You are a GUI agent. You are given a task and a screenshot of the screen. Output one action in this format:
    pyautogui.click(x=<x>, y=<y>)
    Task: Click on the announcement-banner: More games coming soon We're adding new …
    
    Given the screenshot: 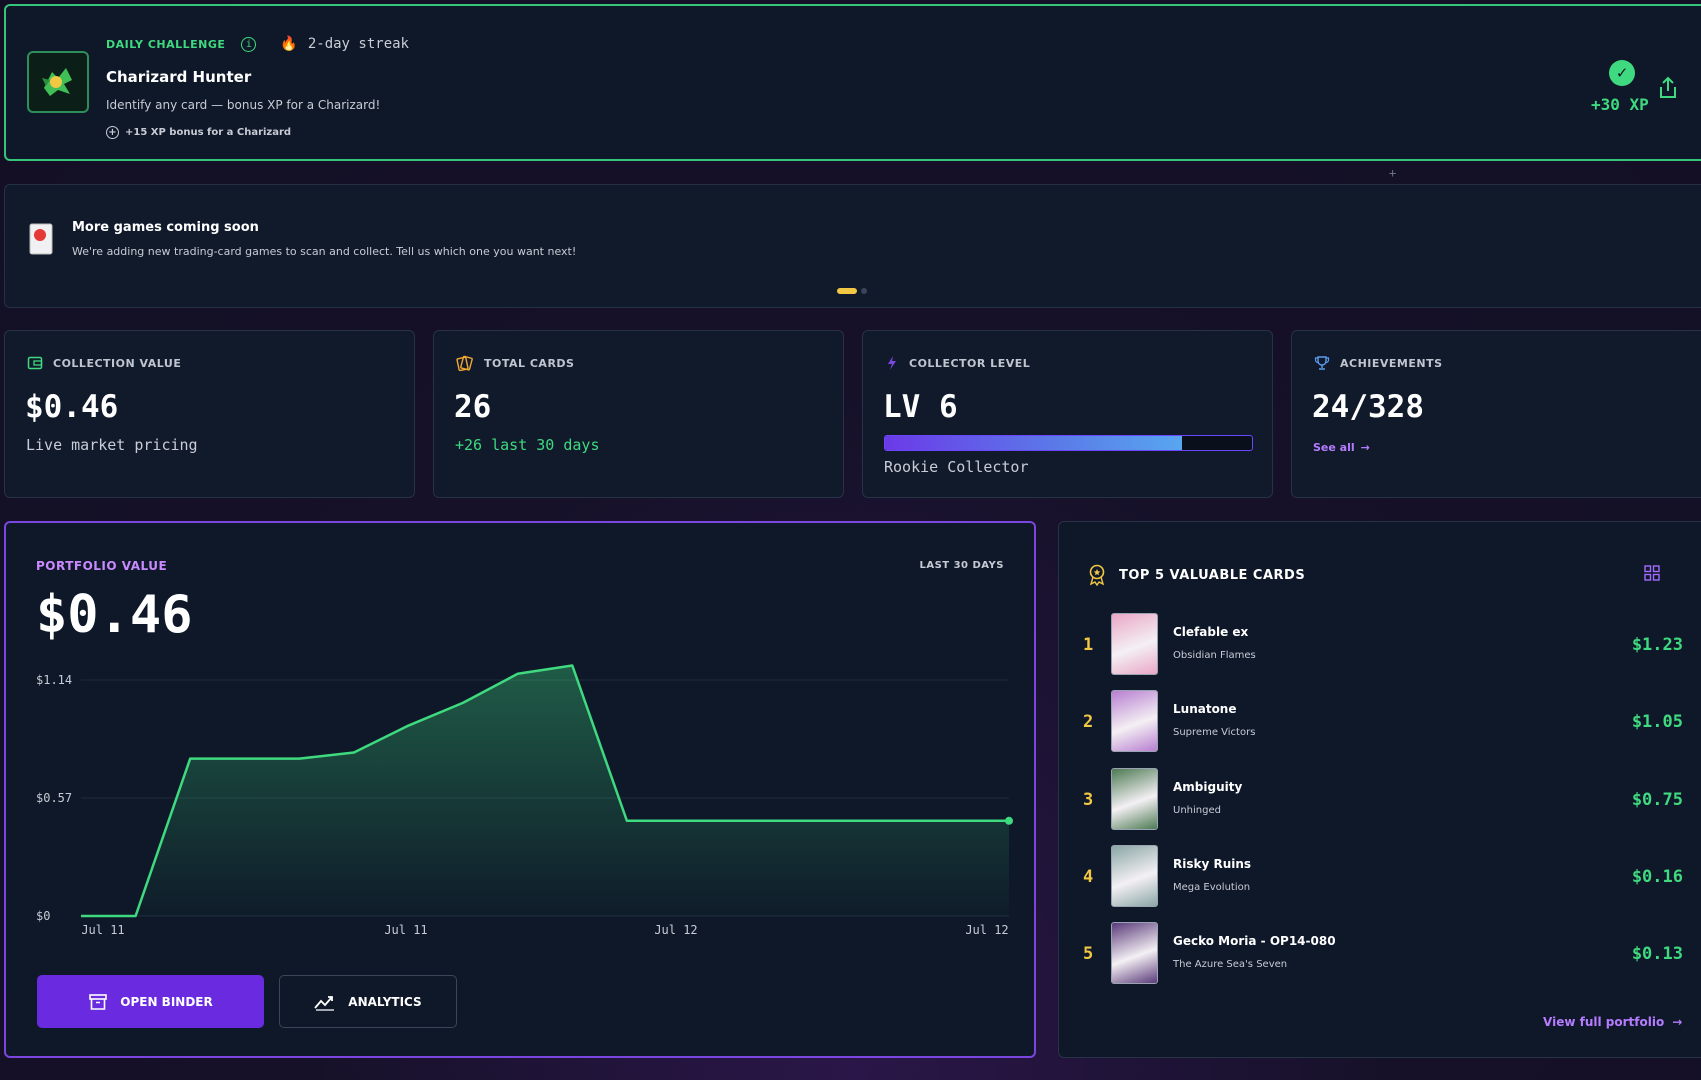 What is the action you would take?
    pyautogui.click(x=852, y=246)
    